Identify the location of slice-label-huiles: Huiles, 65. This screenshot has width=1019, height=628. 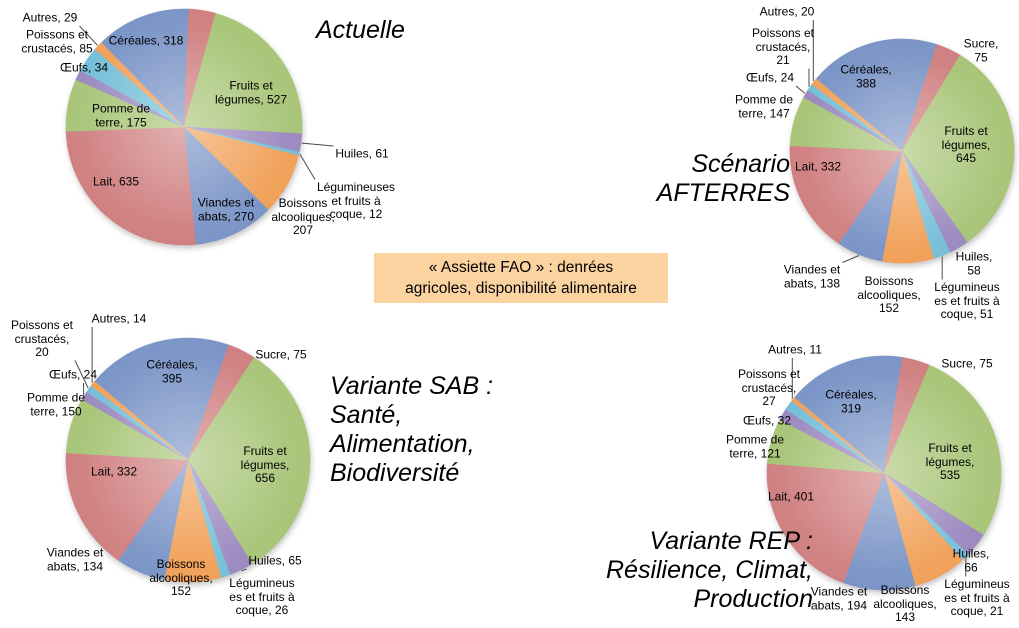
(275, 560).